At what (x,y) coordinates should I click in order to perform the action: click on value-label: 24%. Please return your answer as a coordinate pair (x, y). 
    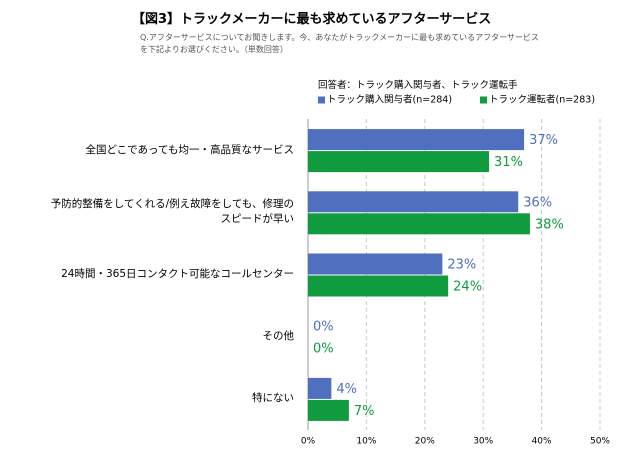
    Looking at the image, I should click on (467, 287).